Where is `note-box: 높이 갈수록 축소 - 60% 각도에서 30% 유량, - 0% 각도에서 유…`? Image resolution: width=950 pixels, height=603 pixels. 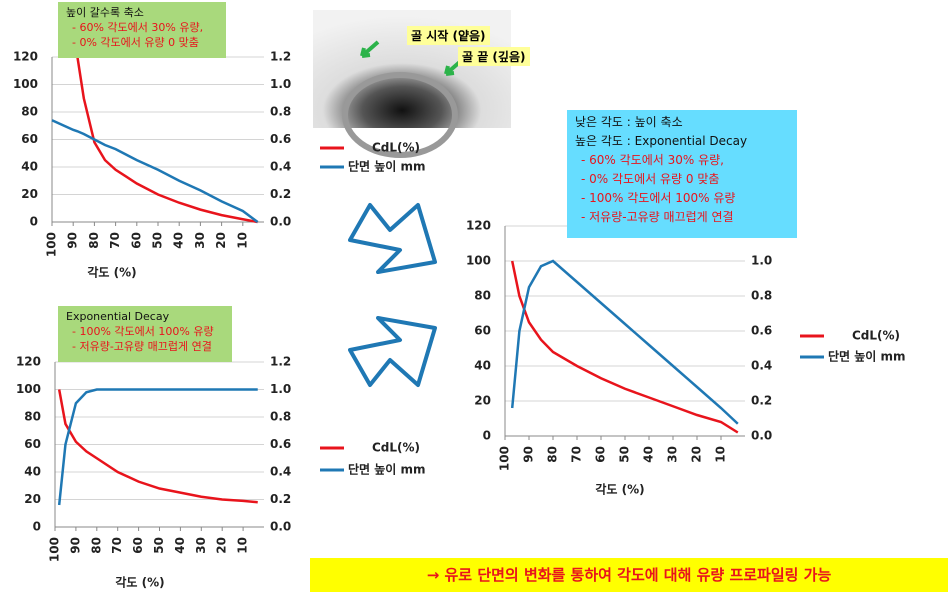 note-box: 높이 갈수록 축소 - 60% 각도에서 30% 유량, - 0% 각도에서 유… is located at coordinates (142, 30).